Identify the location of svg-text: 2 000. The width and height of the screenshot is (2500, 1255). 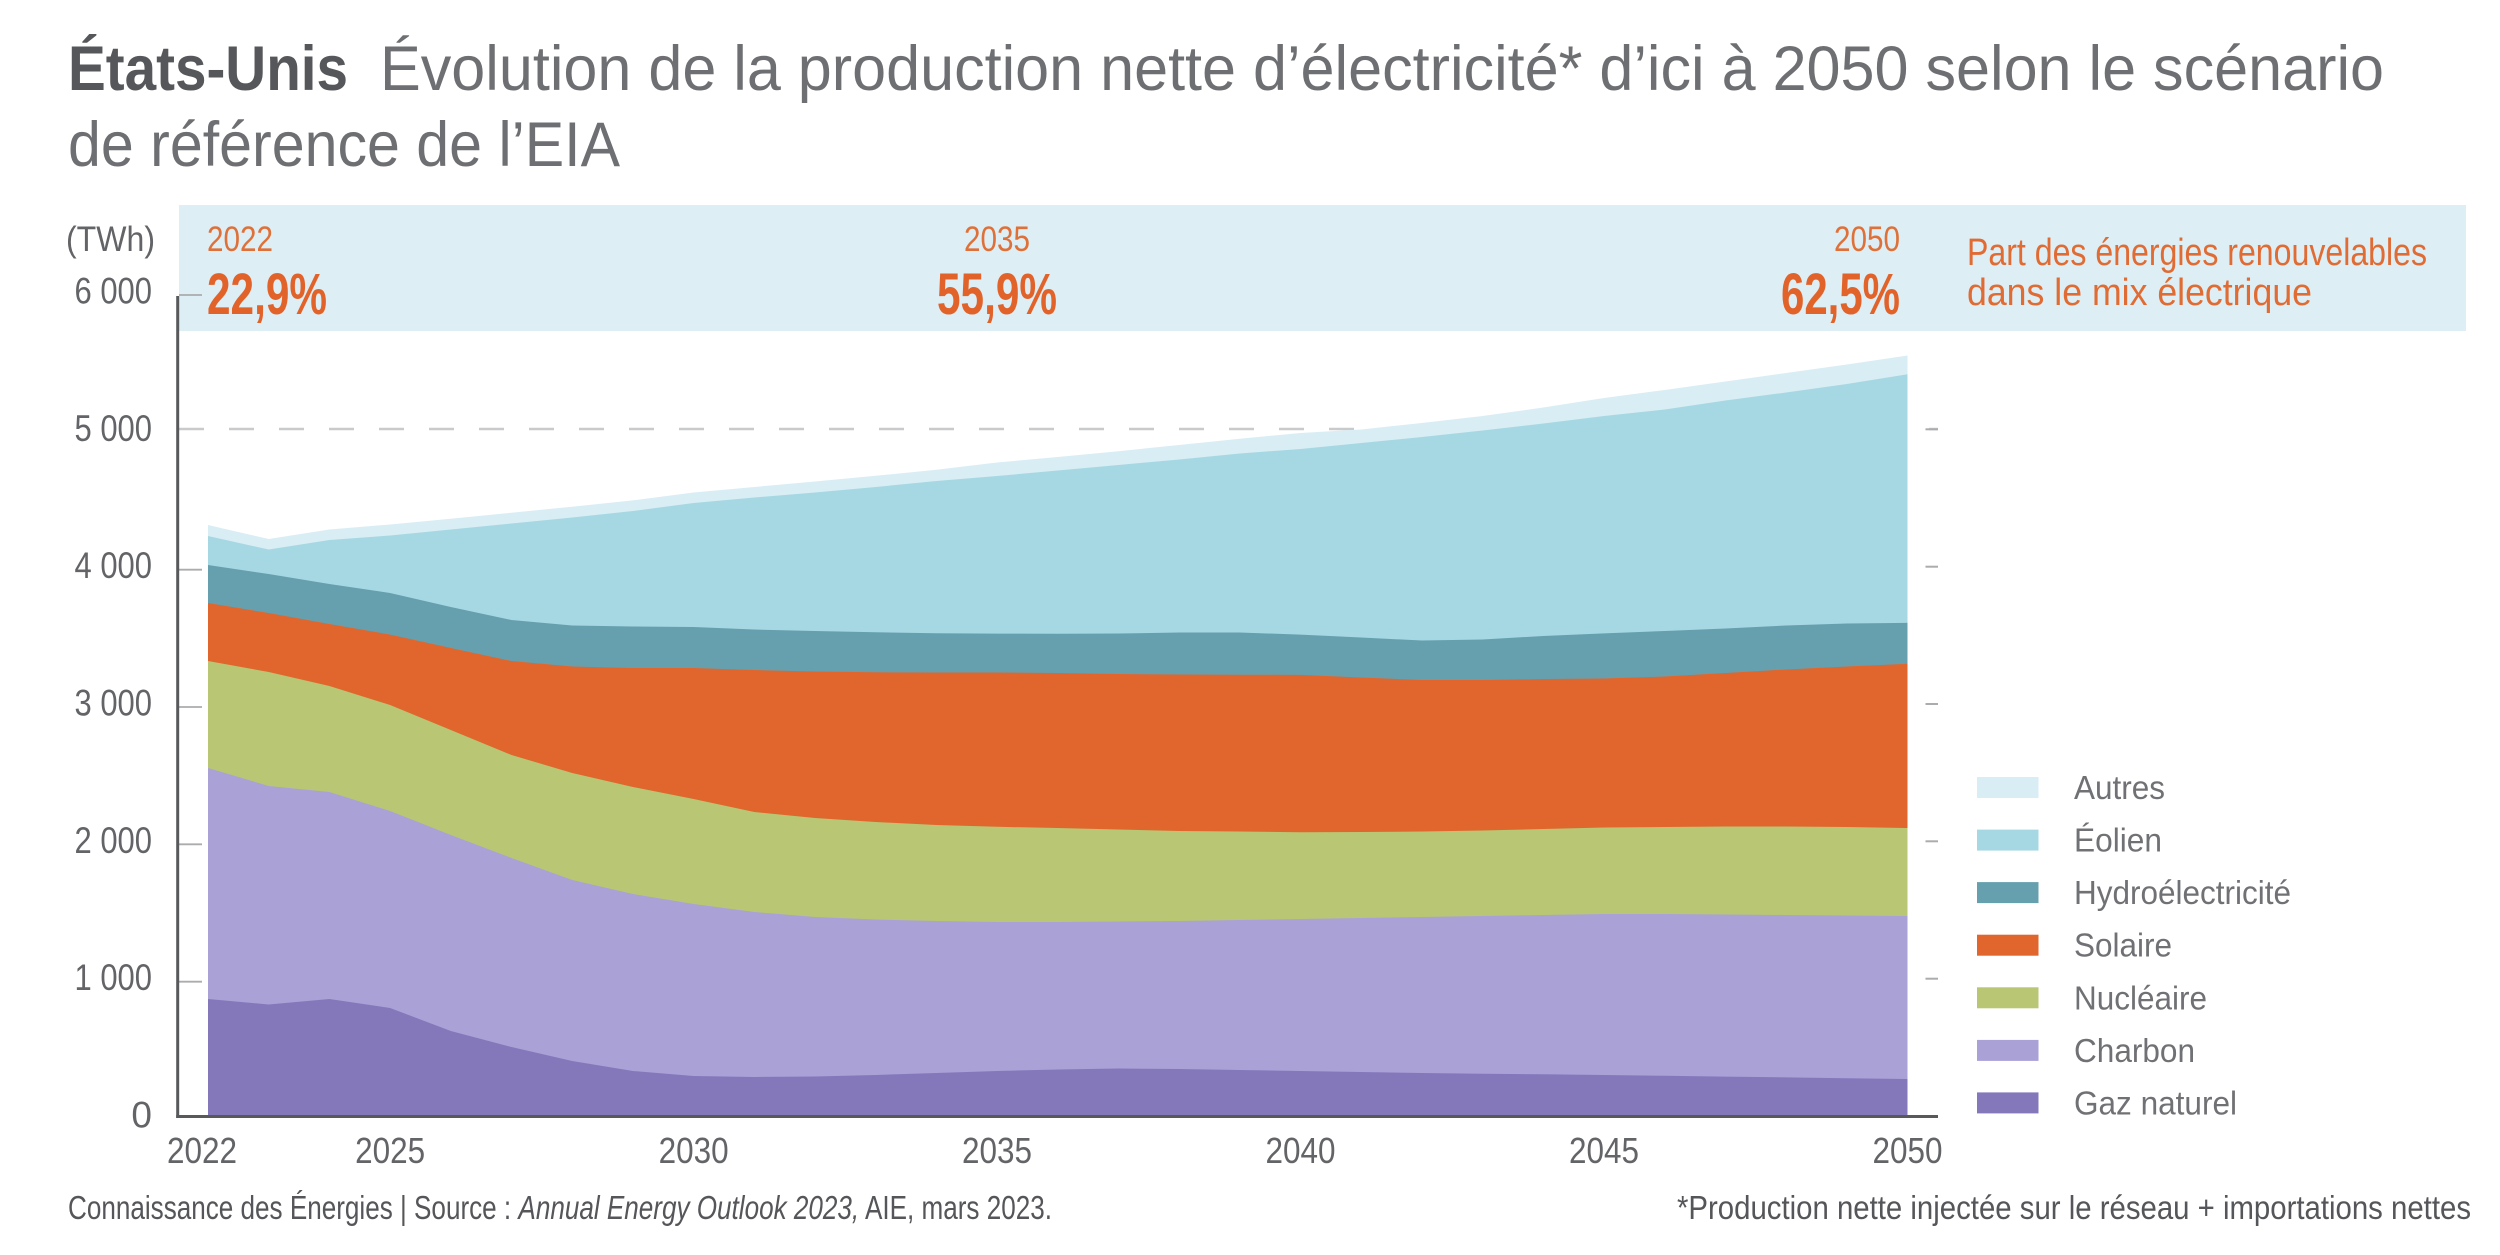
(114, 840).